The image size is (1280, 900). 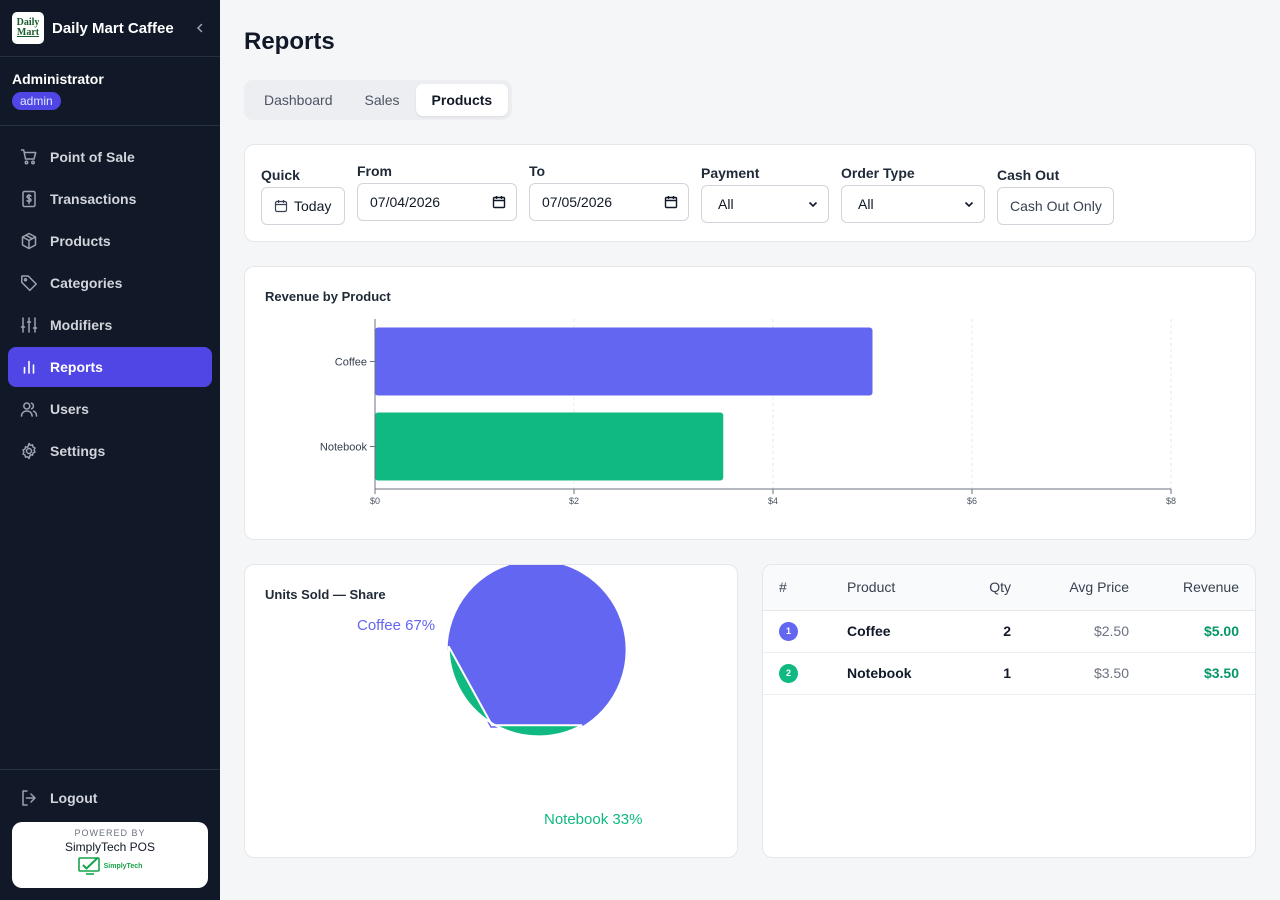 I want to click on rank-badge: 1, so click(x=788, y=631).